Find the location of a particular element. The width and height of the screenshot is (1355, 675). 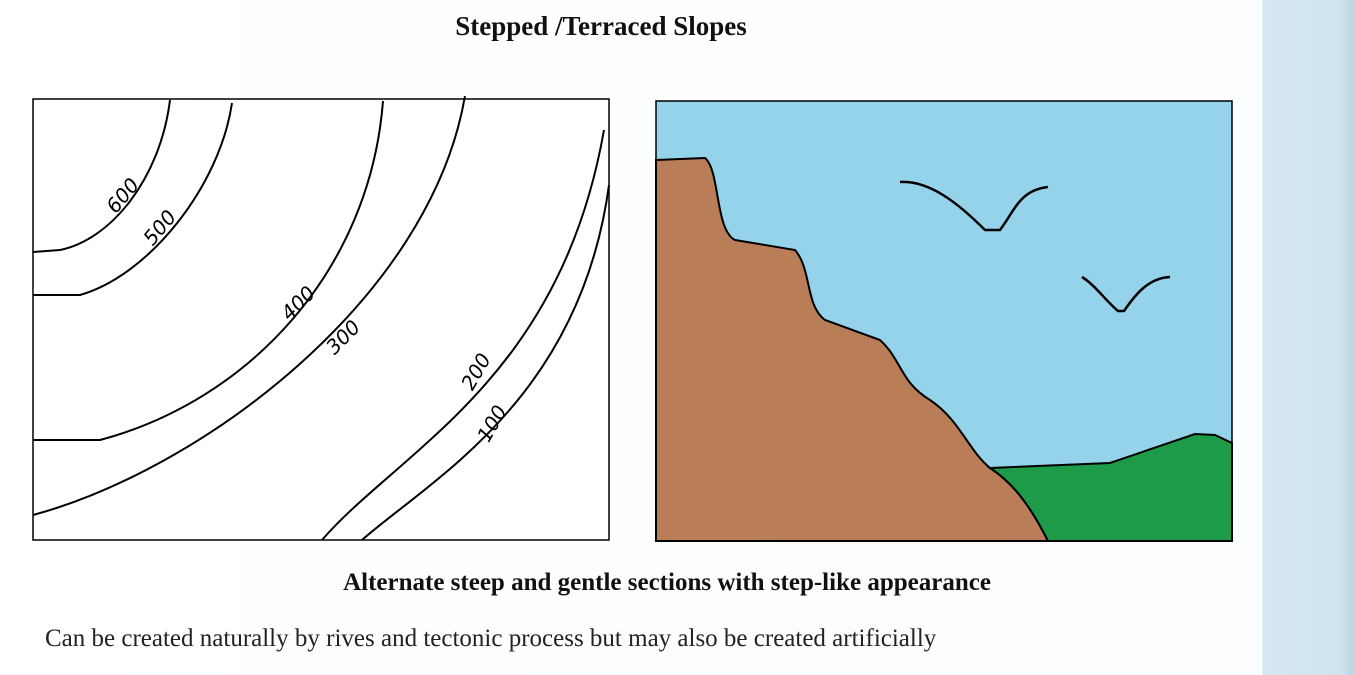

ground is located at coordinates (1109, 487).